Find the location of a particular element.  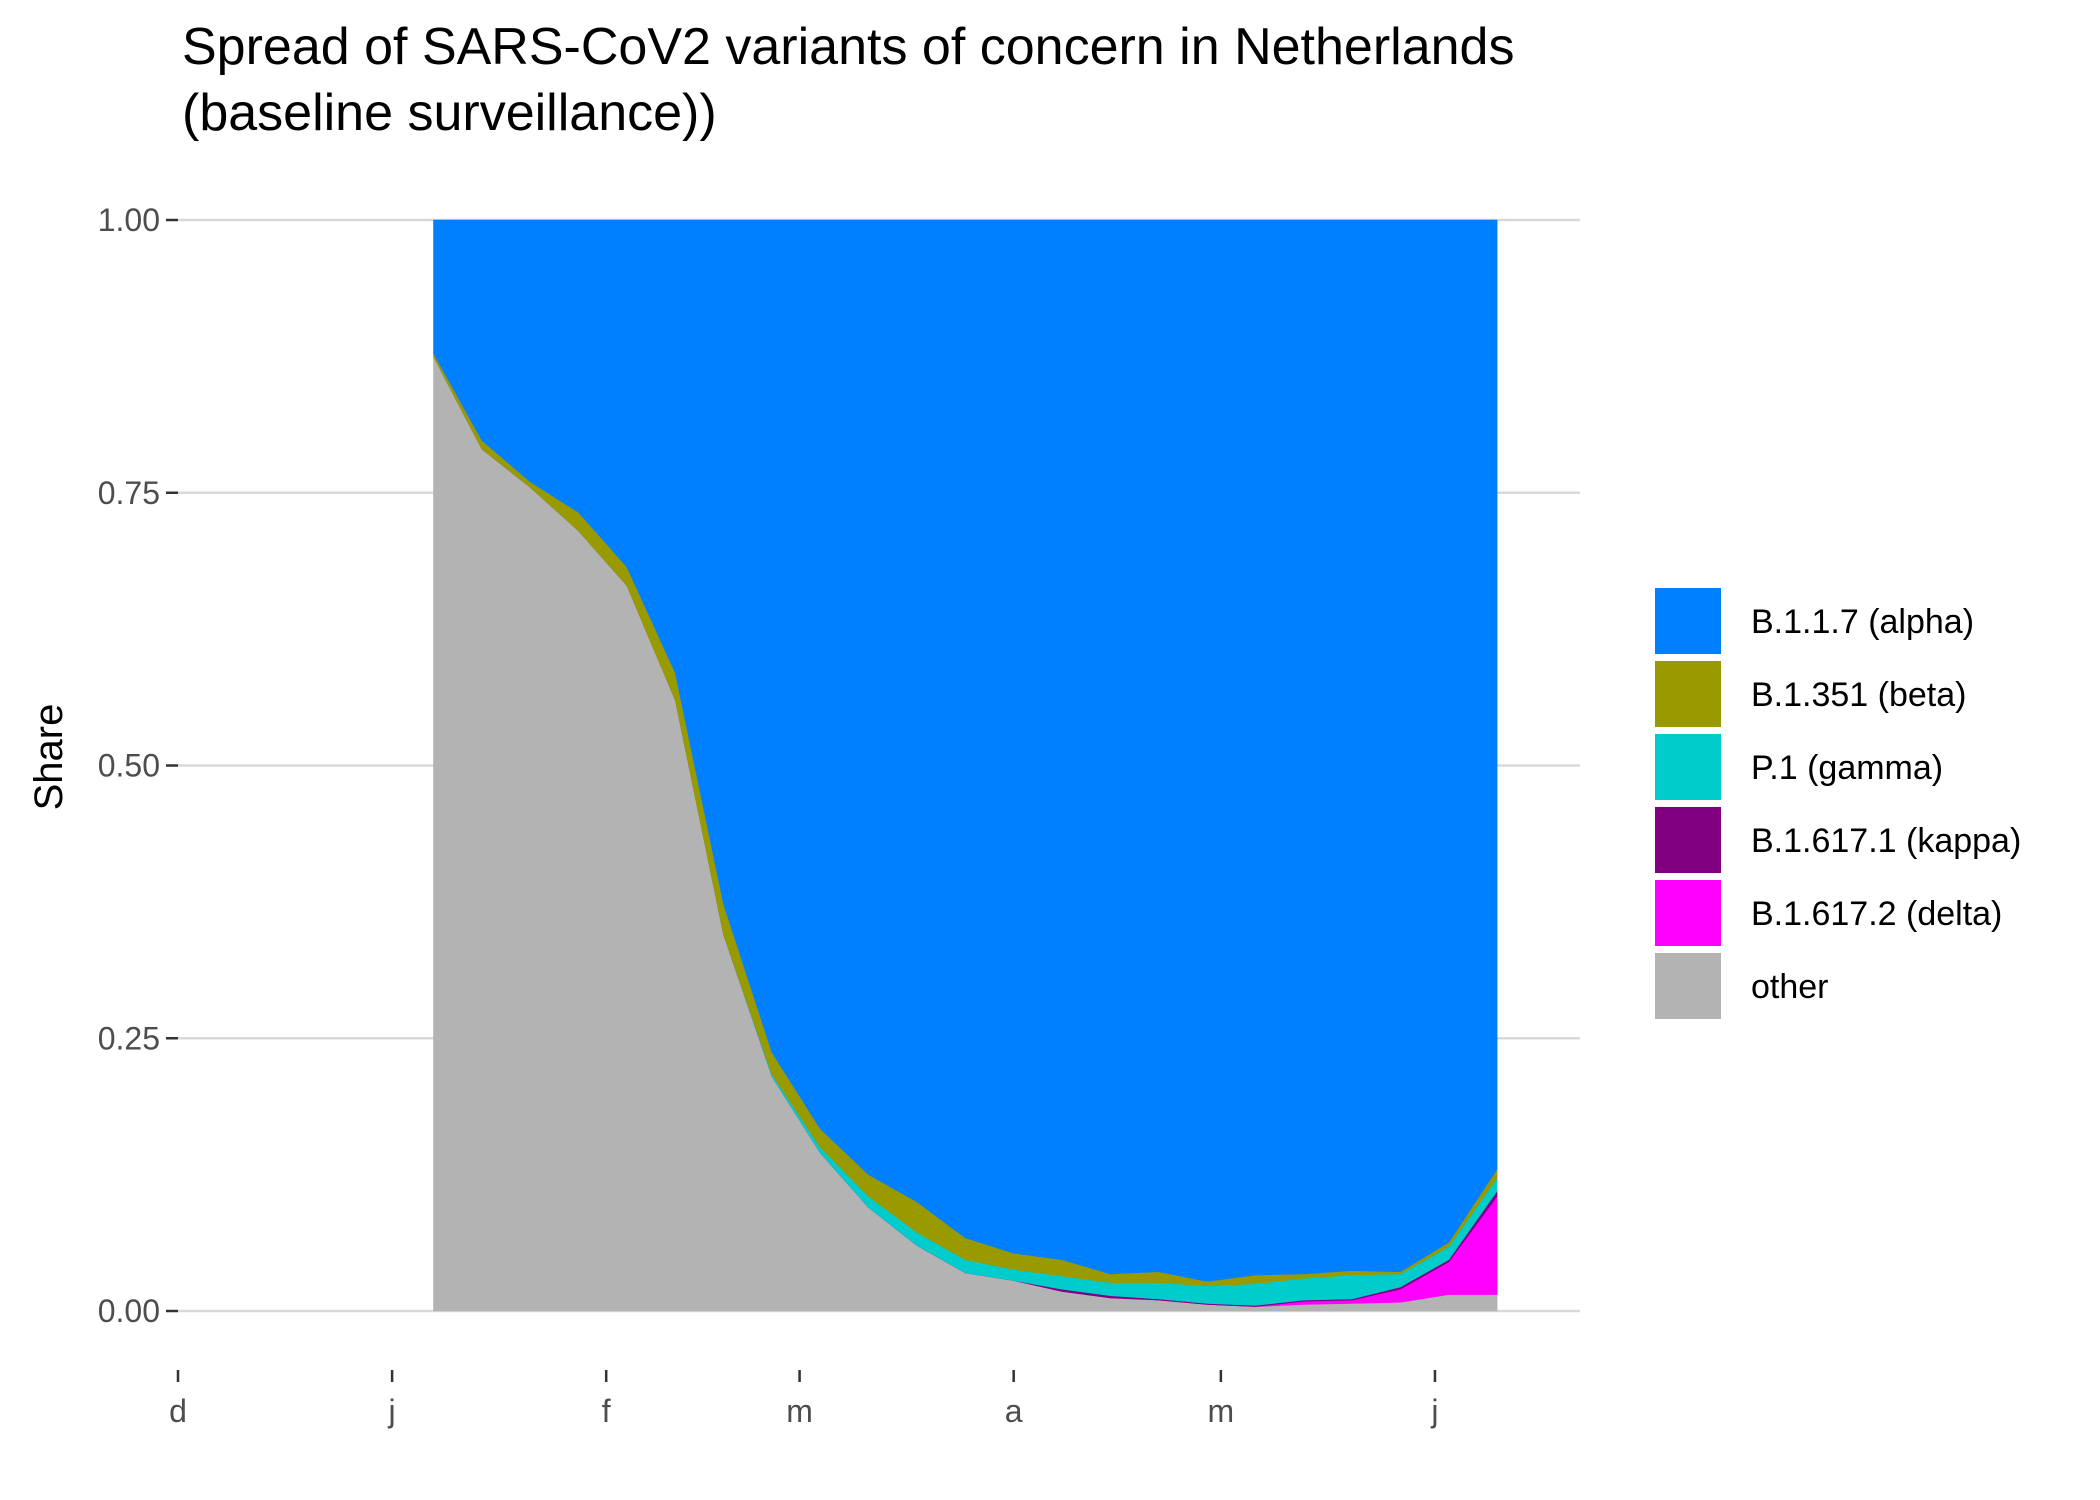

y-tick-label: 0.25 is located at coordinates (129, 1038).